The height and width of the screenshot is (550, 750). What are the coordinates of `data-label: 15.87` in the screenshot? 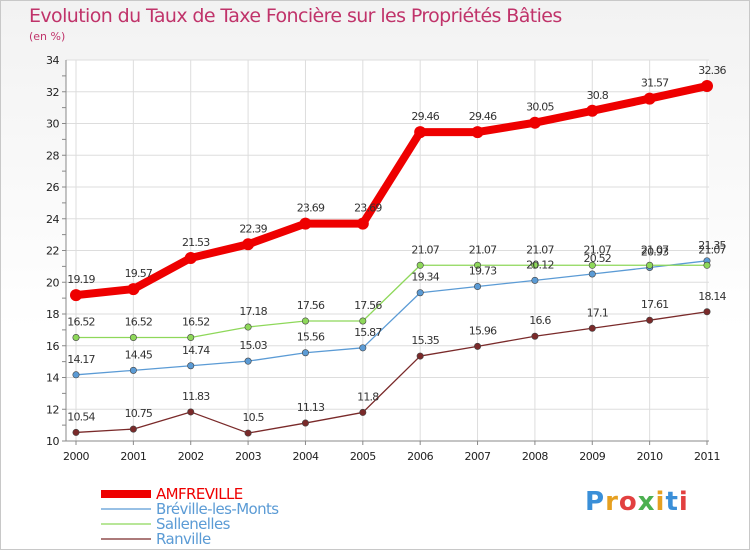 It's located at (368, 332).